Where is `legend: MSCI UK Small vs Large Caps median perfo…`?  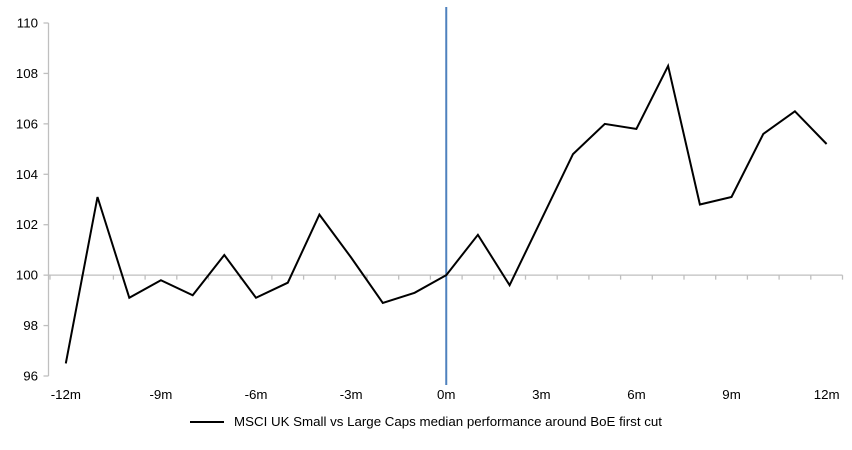
legend: MSCI UK Small vs Large Caps median perfo… is located at coordinates (426, 421).